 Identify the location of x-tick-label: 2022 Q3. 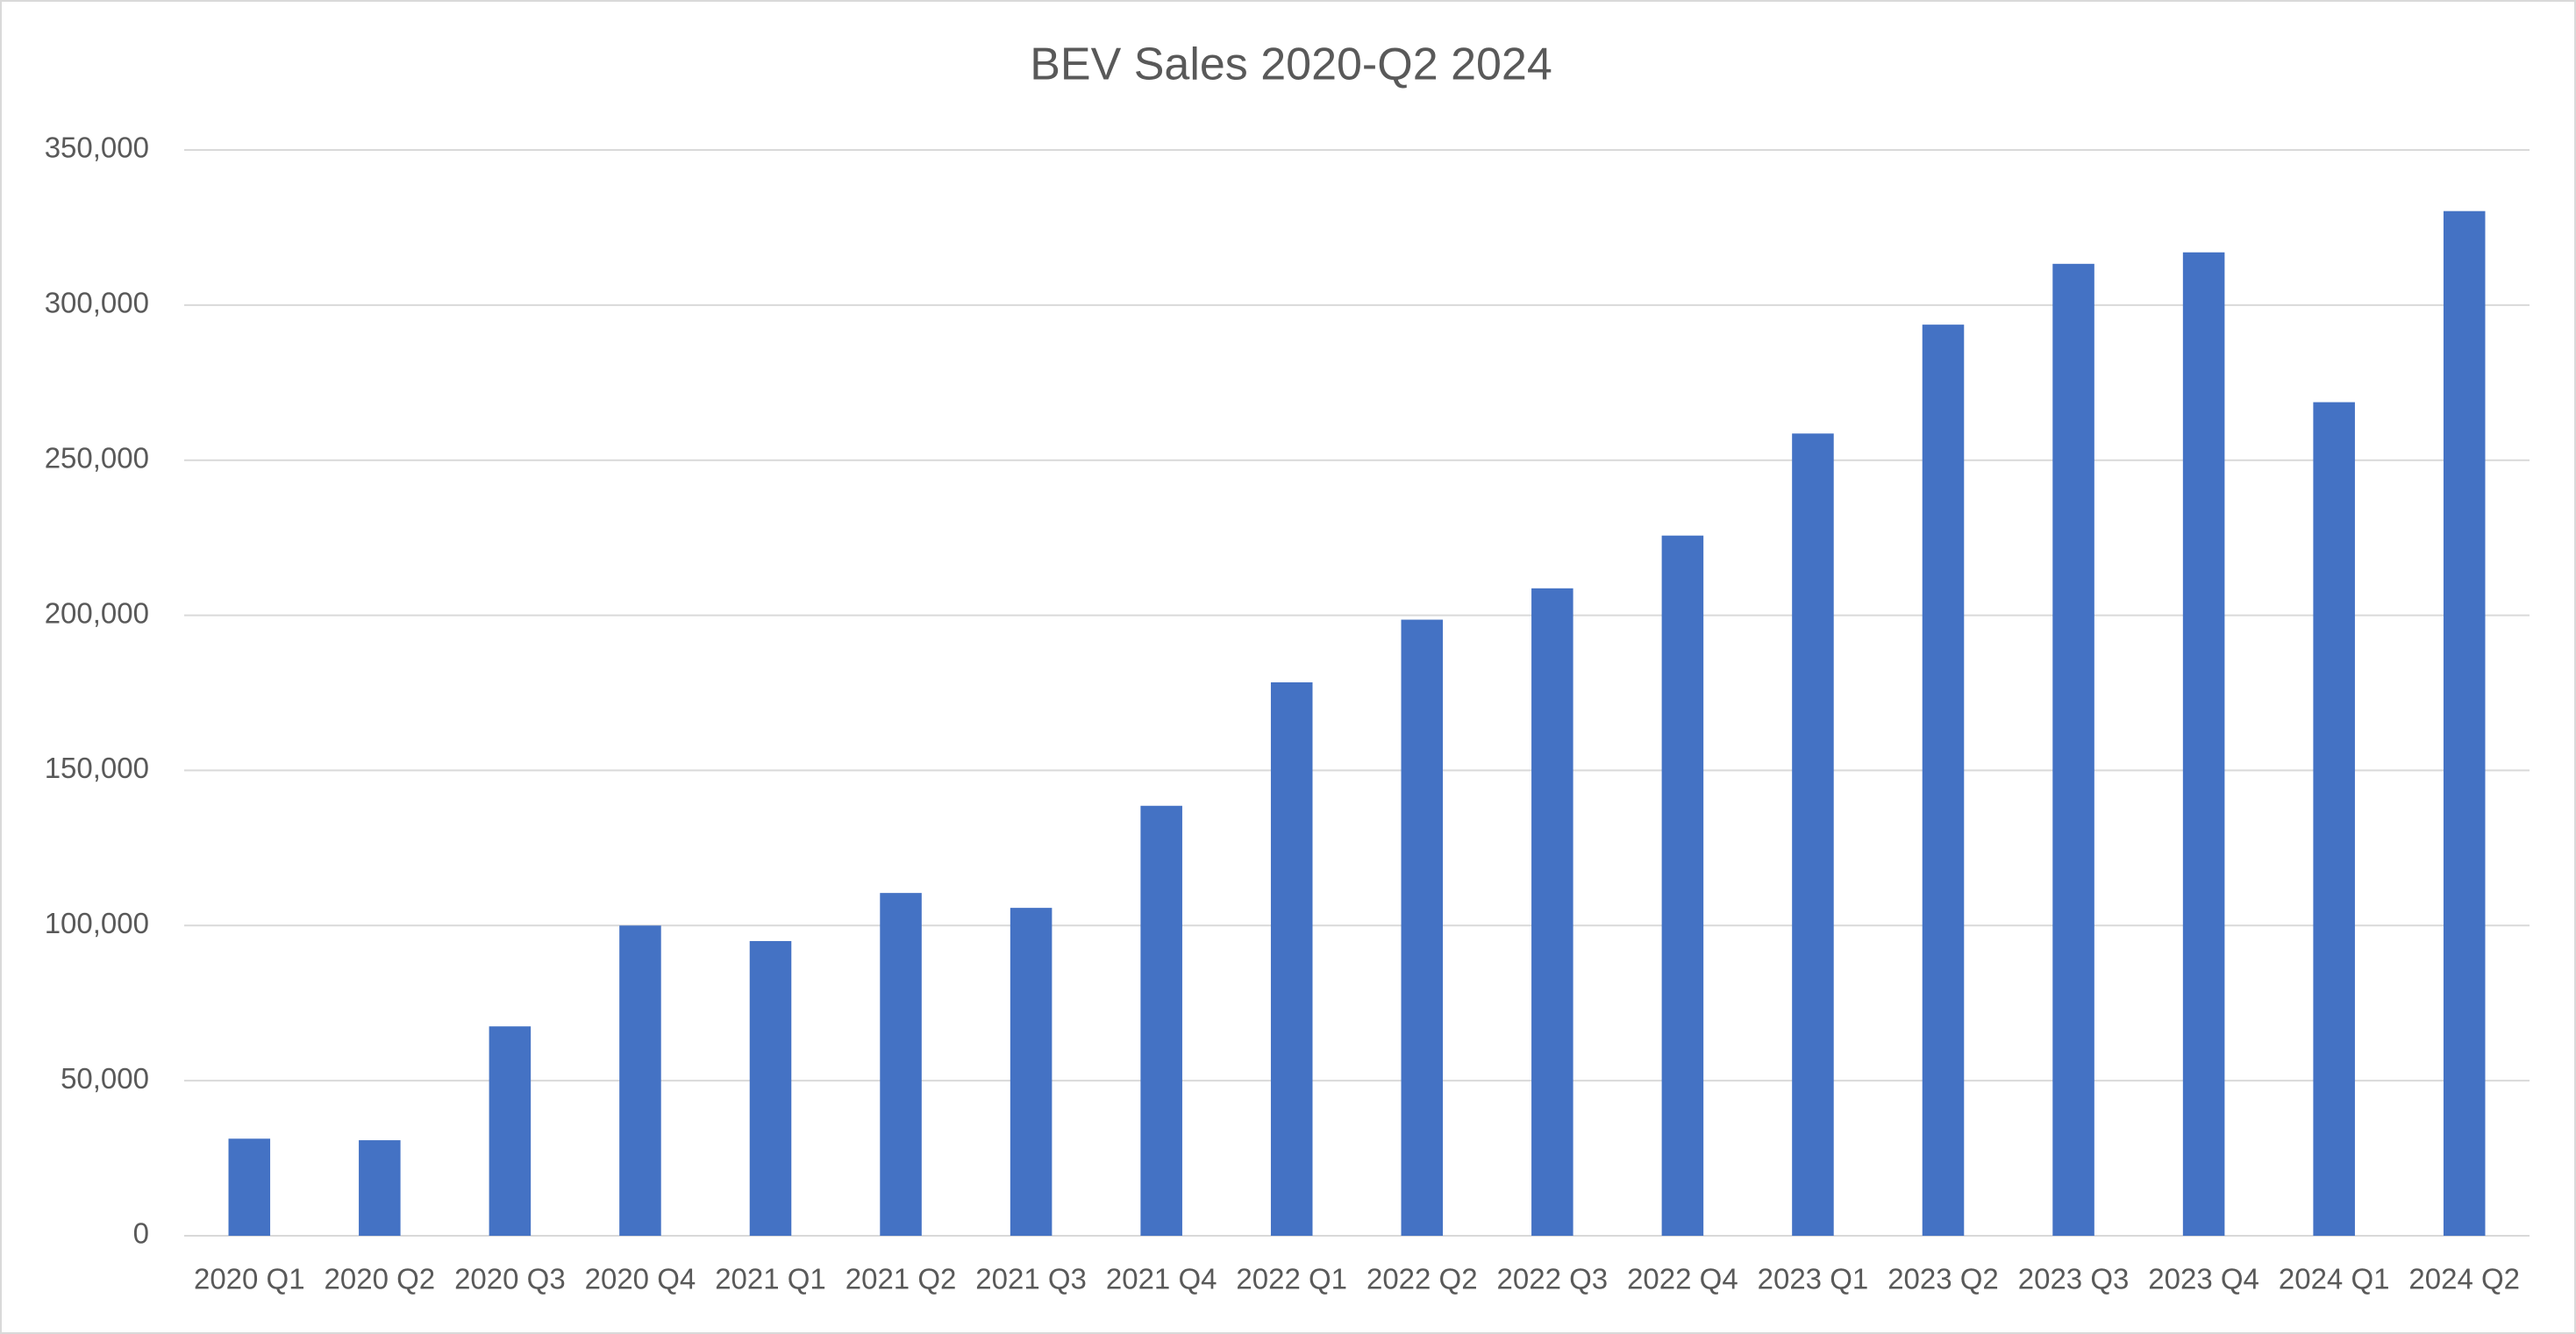
(1553, 1279).